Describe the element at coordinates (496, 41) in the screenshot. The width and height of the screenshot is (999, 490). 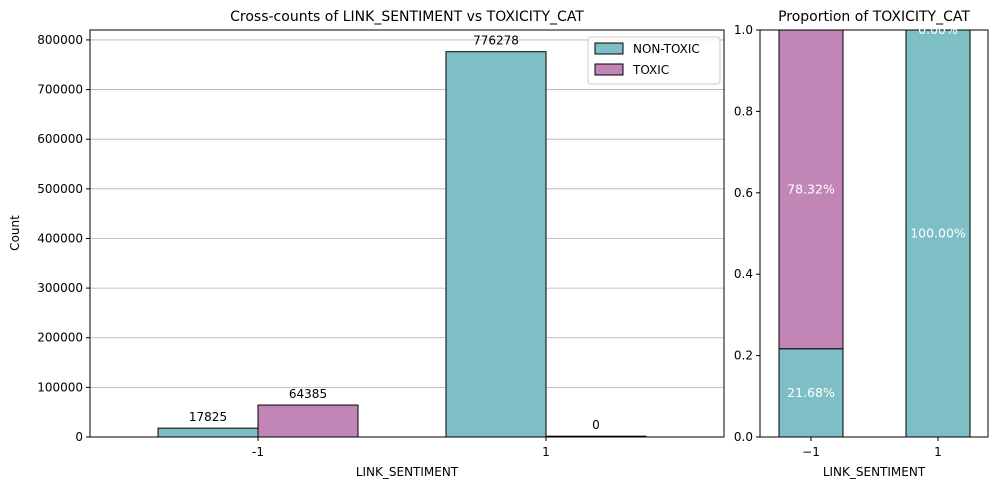
I see `bar-value-label: 776278` at that location.